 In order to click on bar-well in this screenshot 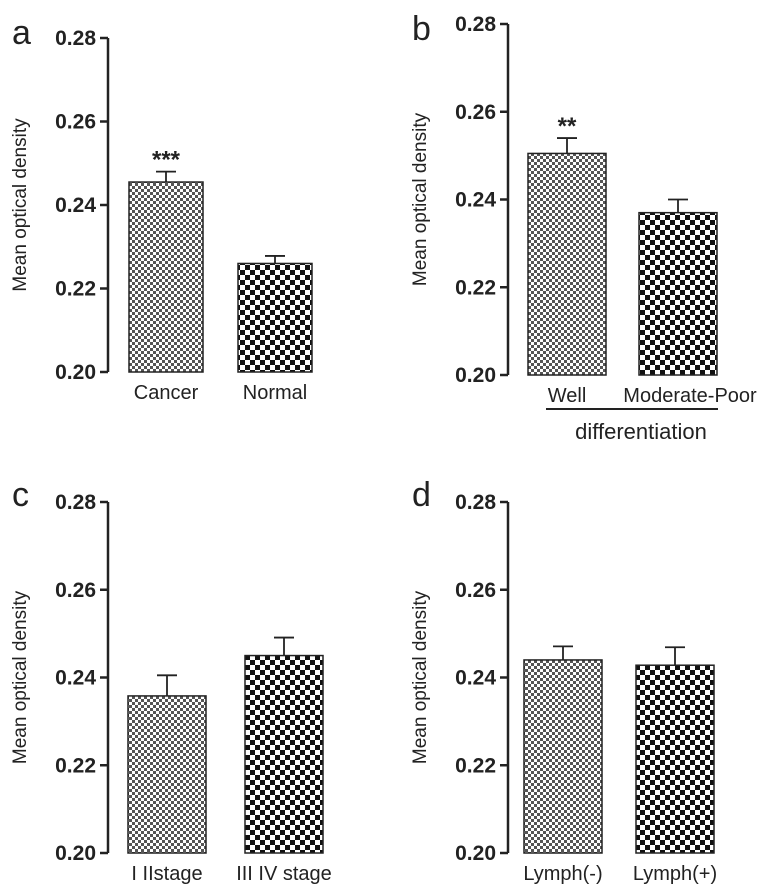, I will do `click(567, 264)`.